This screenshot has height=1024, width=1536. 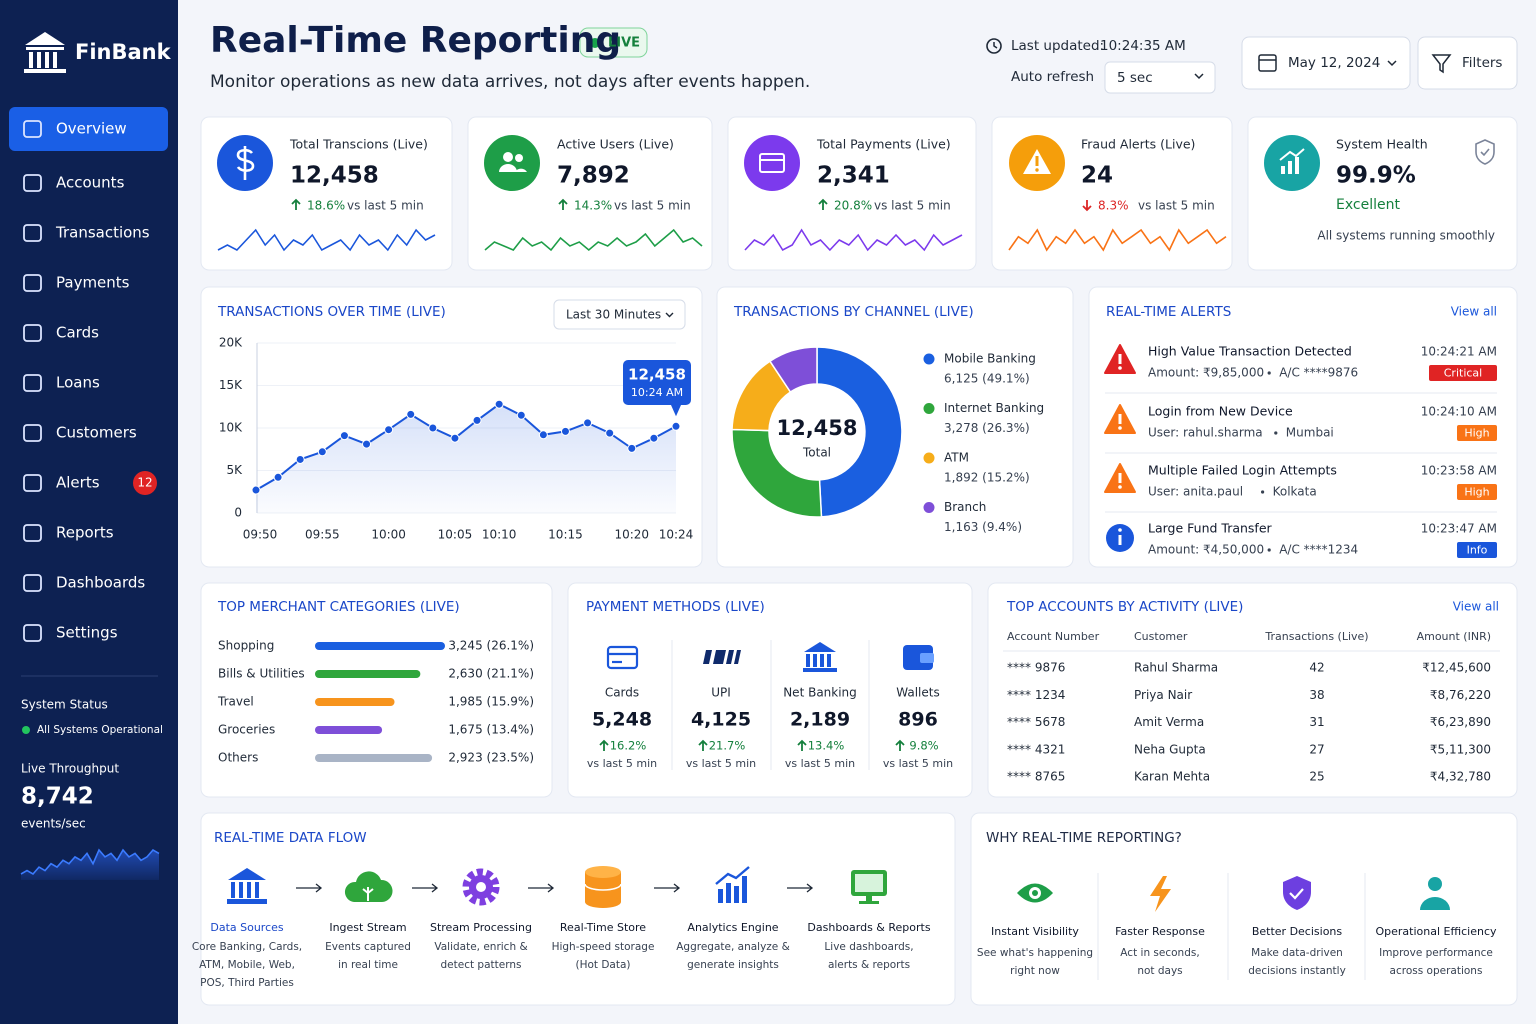 What do you see at coordinates (102, 233) in the screenshot?
I see `nav-item: Transactions` at bounding box center [102, 233].